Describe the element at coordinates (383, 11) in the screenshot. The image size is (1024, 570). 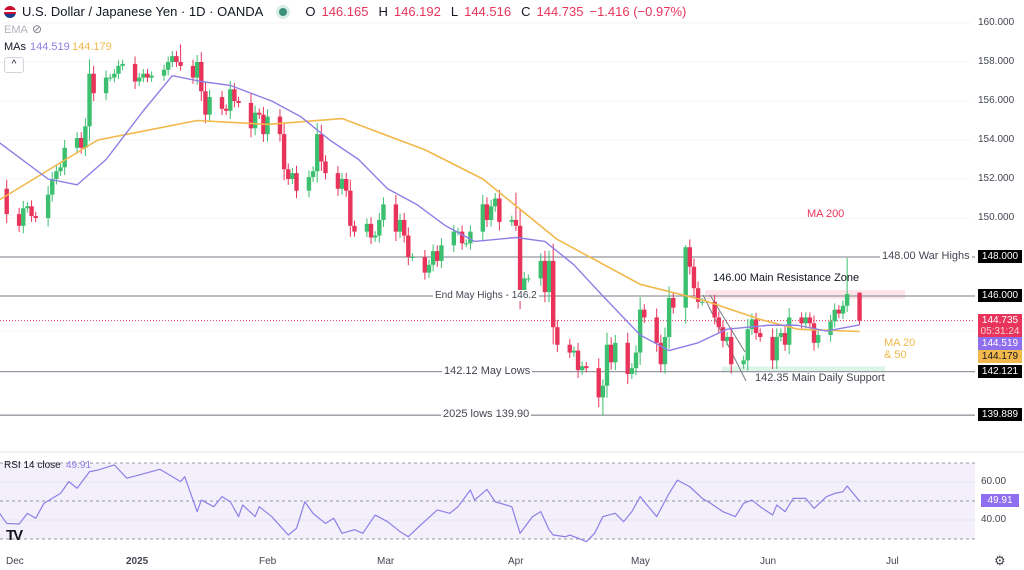
I see `high-label: H` at that location.